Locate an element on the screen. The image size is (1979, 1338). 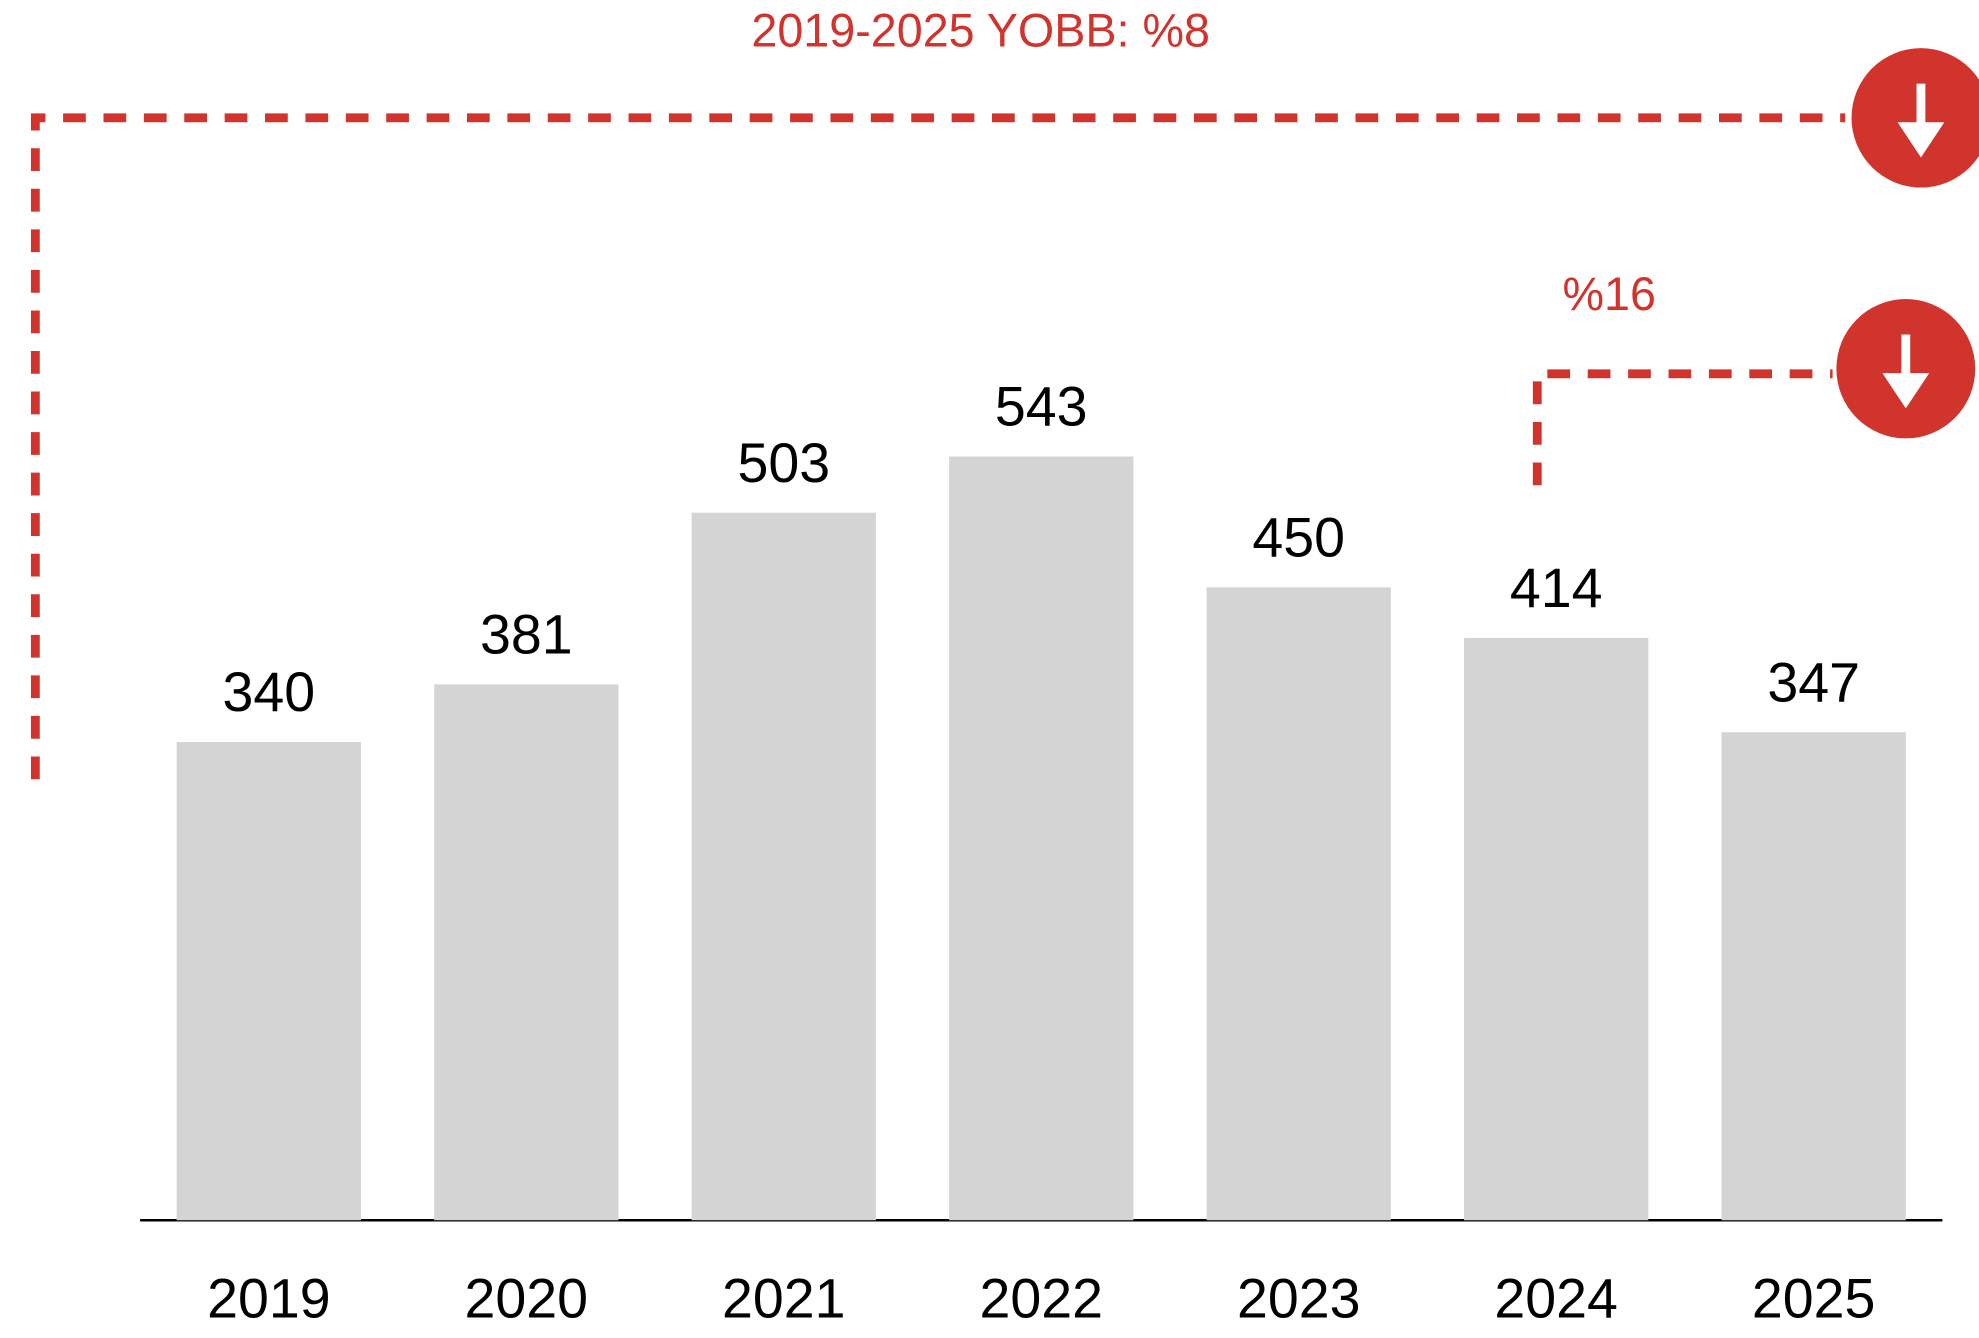
annotation-text: %16 is located at coordinates (1608, 294).